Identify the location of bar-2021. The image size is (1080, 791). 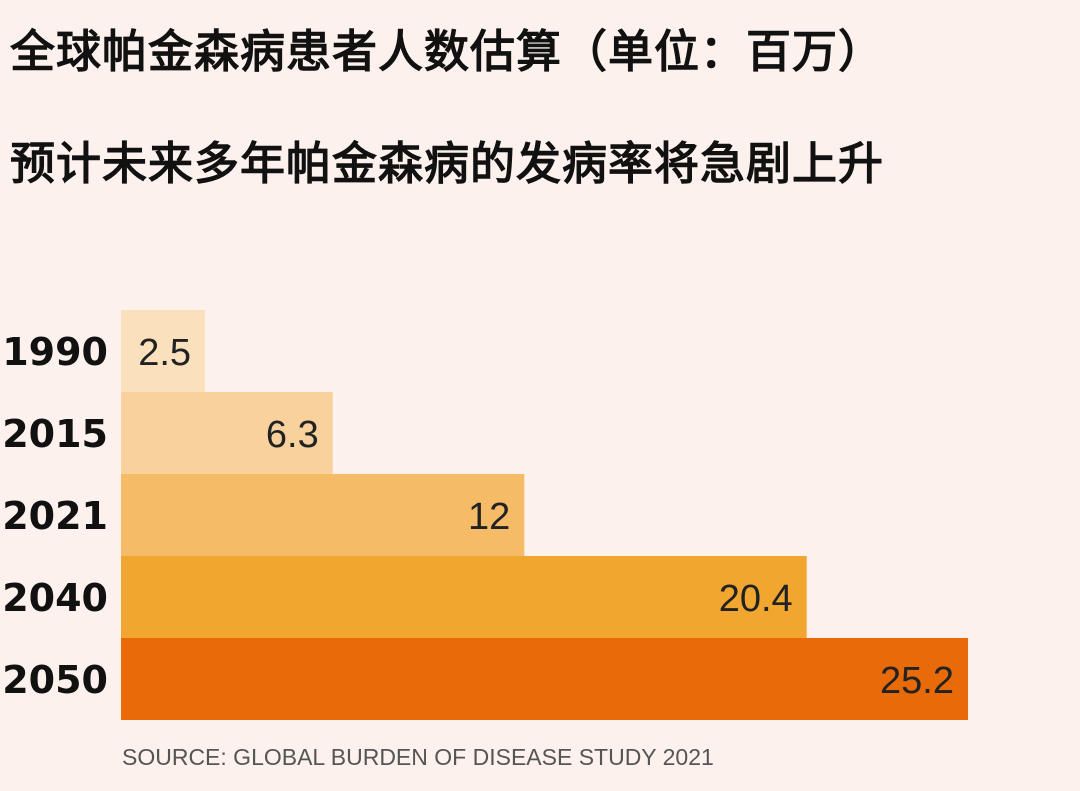
(323, 515).